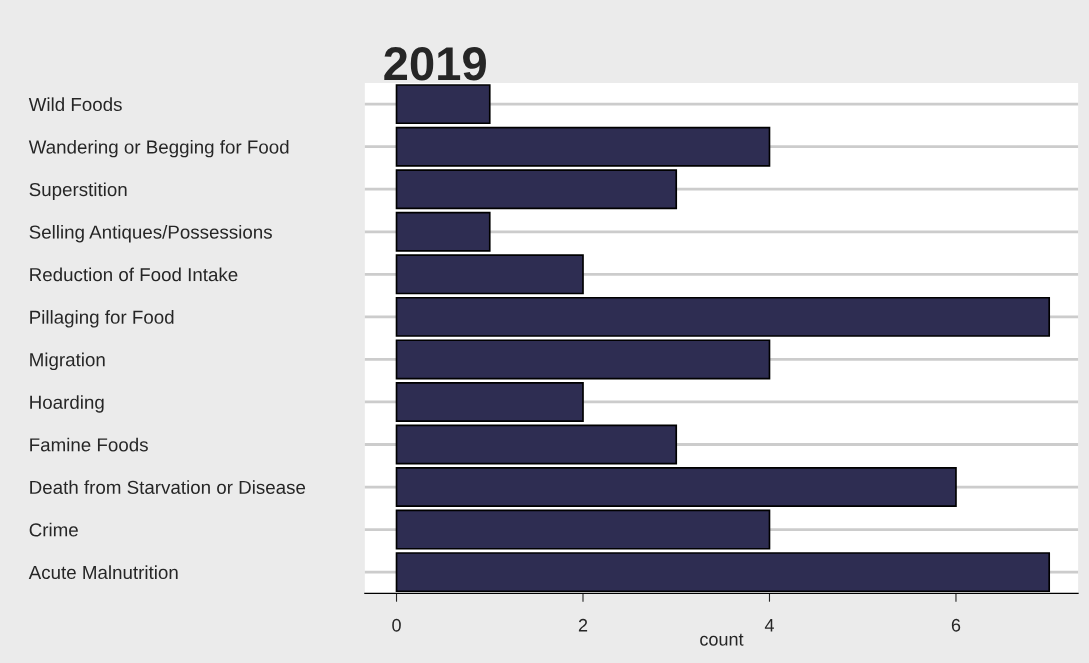 The width and height of the screenshot is (1089, 663). What do you see at coordinates (769, 625) in the screenshot?
I see `x-tick-label: 4` at bounding box center [769, 625].